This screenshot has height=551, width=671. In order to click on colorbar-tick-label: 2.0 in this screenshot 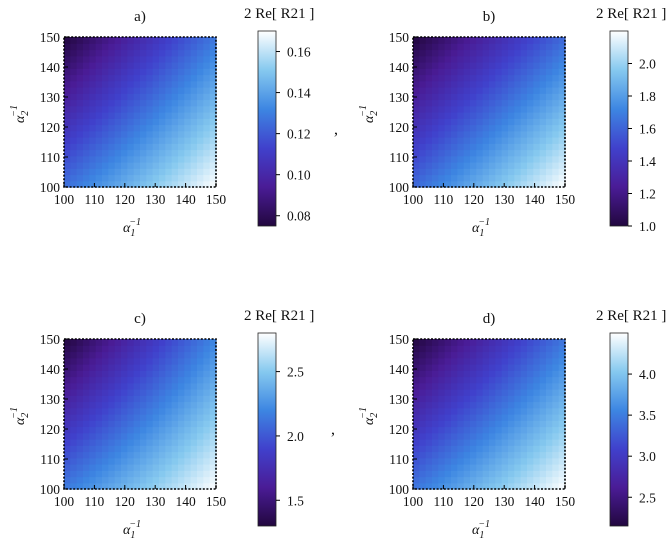, I will do `click(295, 436)`.